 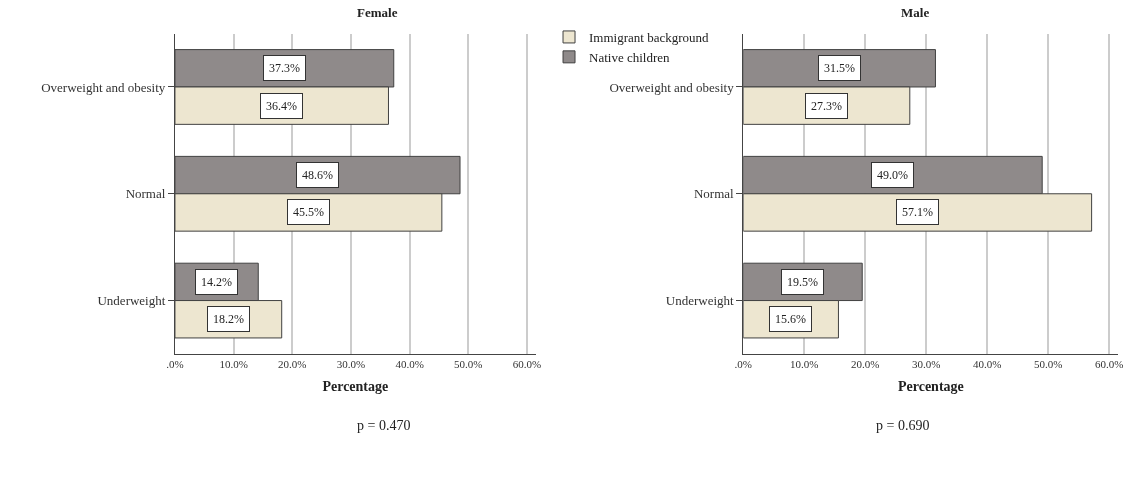 I want to click on data-label: 14.2%, so click(x=216, y=282).